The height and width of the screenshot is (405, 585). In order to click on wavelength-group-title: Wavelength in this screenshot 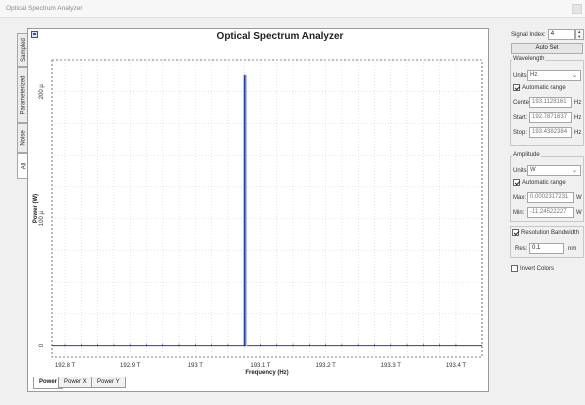, I will do `click(529, 59)`.